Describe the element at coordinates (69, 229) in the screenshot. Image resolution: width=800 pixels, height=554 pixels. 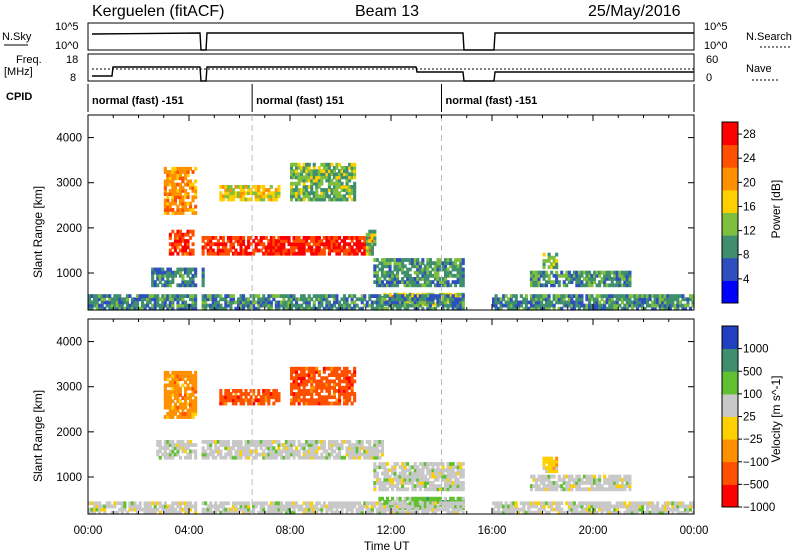
I see `y-tick-label: 2000` at that location.